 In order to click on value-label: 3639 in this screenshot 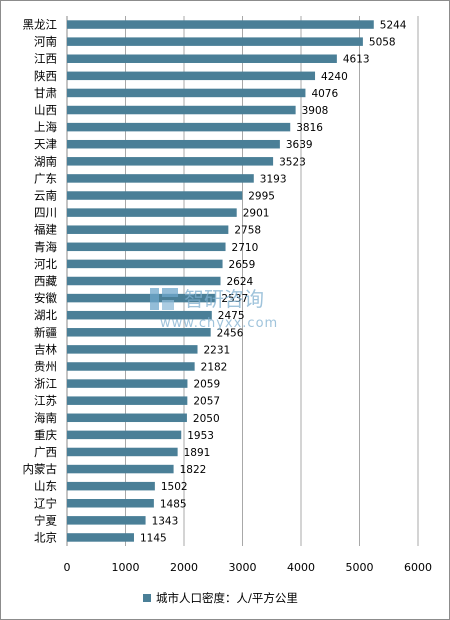, I will do `click(299, 145)`.